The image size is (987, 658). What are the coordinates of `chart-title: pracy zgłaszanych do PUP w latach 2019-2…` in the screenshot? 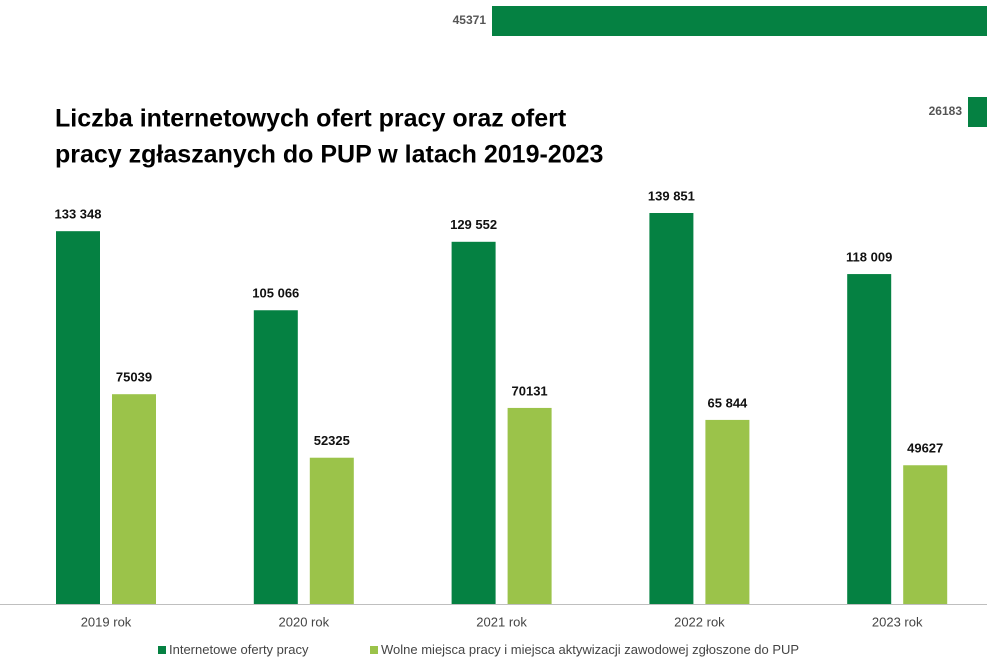 It's located at (329, 155).